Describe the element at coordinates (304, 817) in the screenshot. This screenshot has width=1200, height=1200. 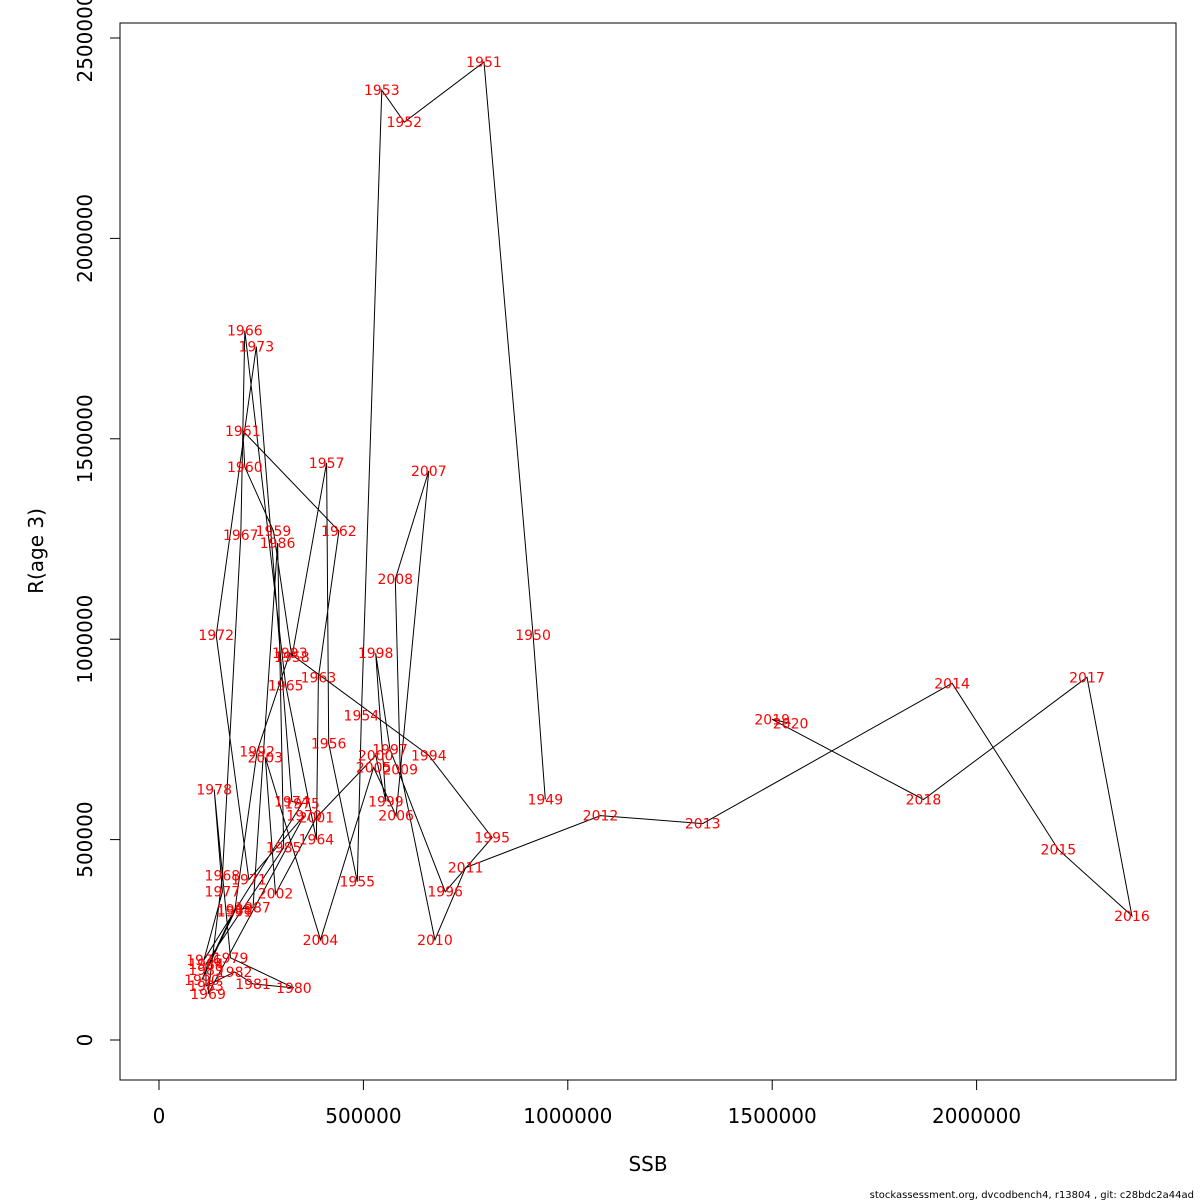
I see `point-label-1970: 1970` at that location.